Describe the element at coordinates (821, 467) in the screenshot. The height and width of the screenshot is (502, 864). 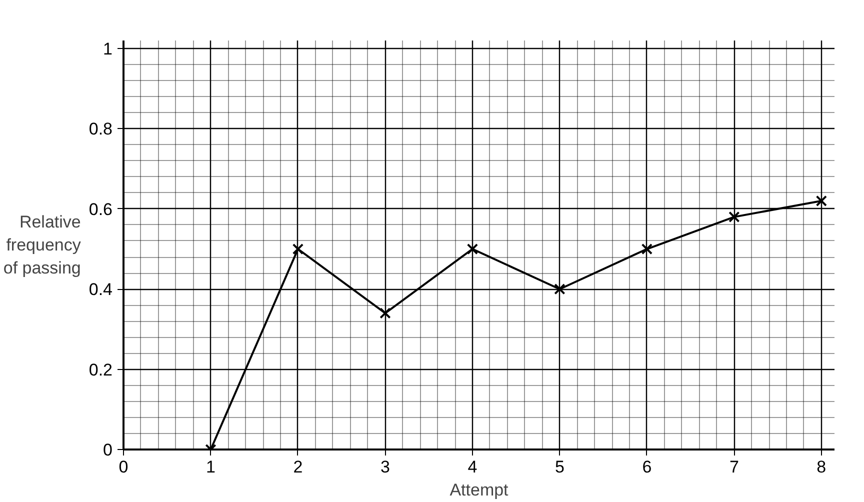
I see `x-tick-label: 8` at that location.